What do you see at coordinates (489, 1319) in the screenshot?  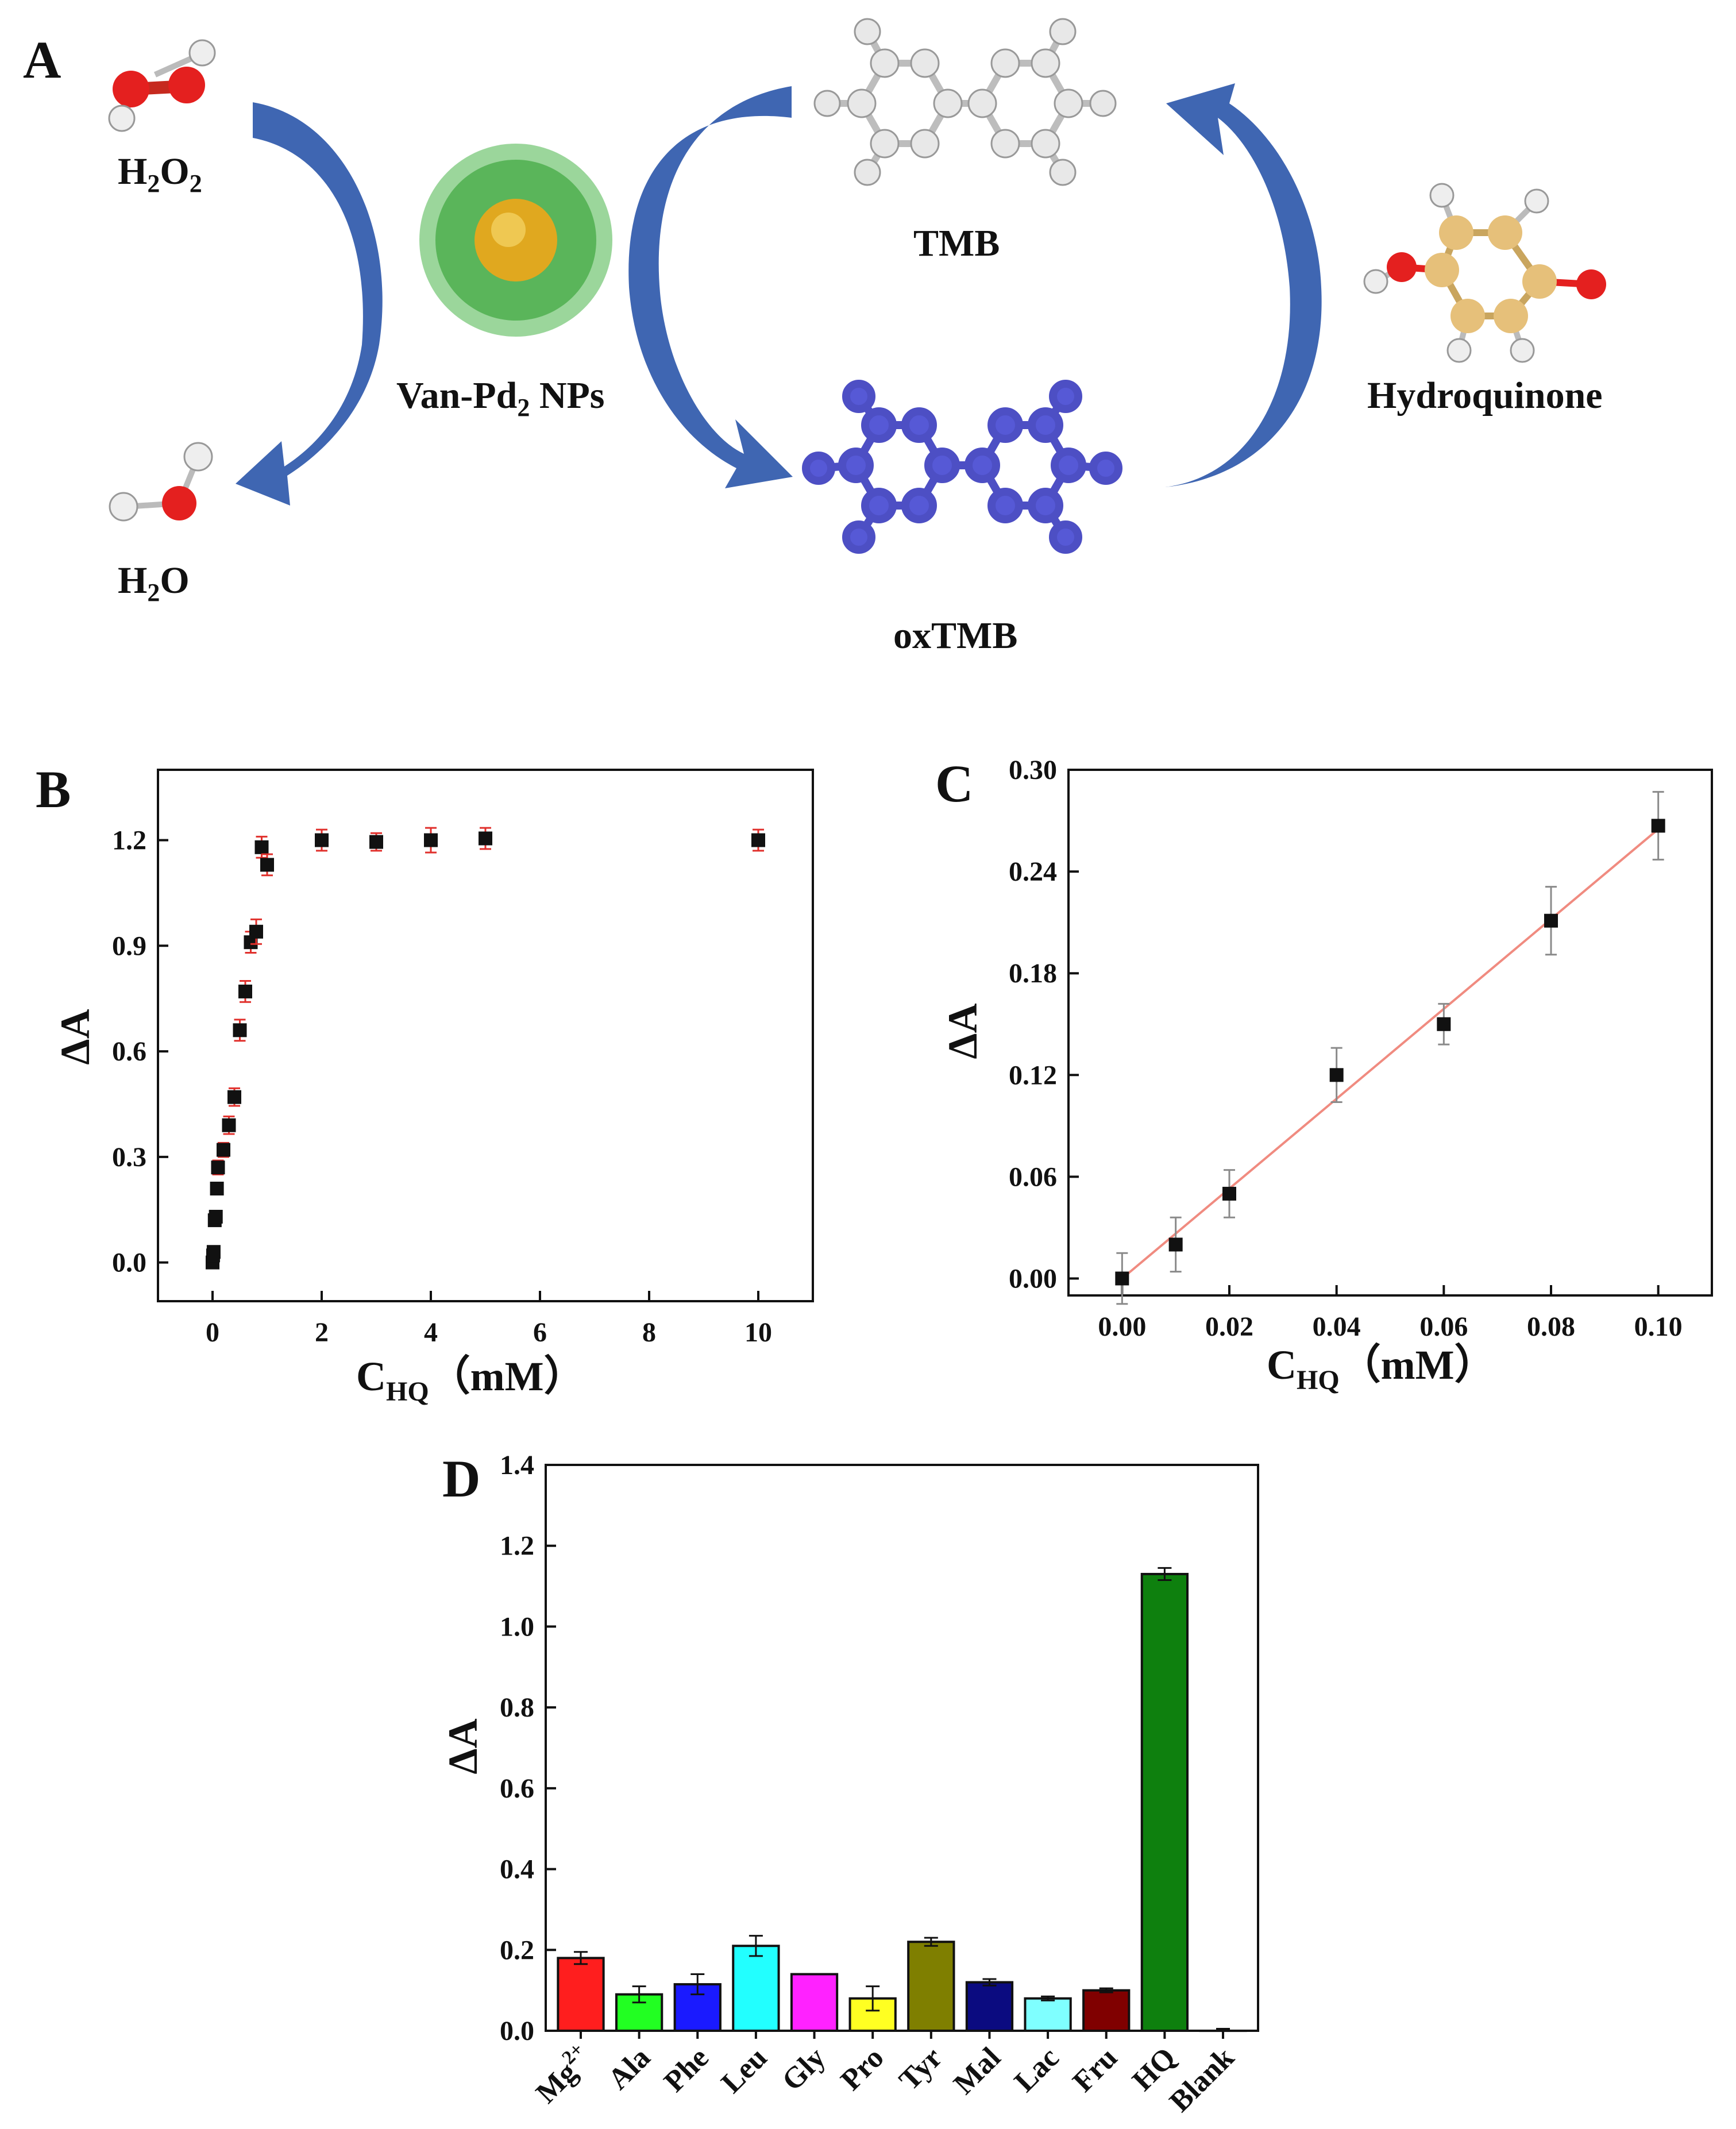 I see `panel-b-x-axis: 0 2 4 6 8 10` at bounding box center [489, 1319].